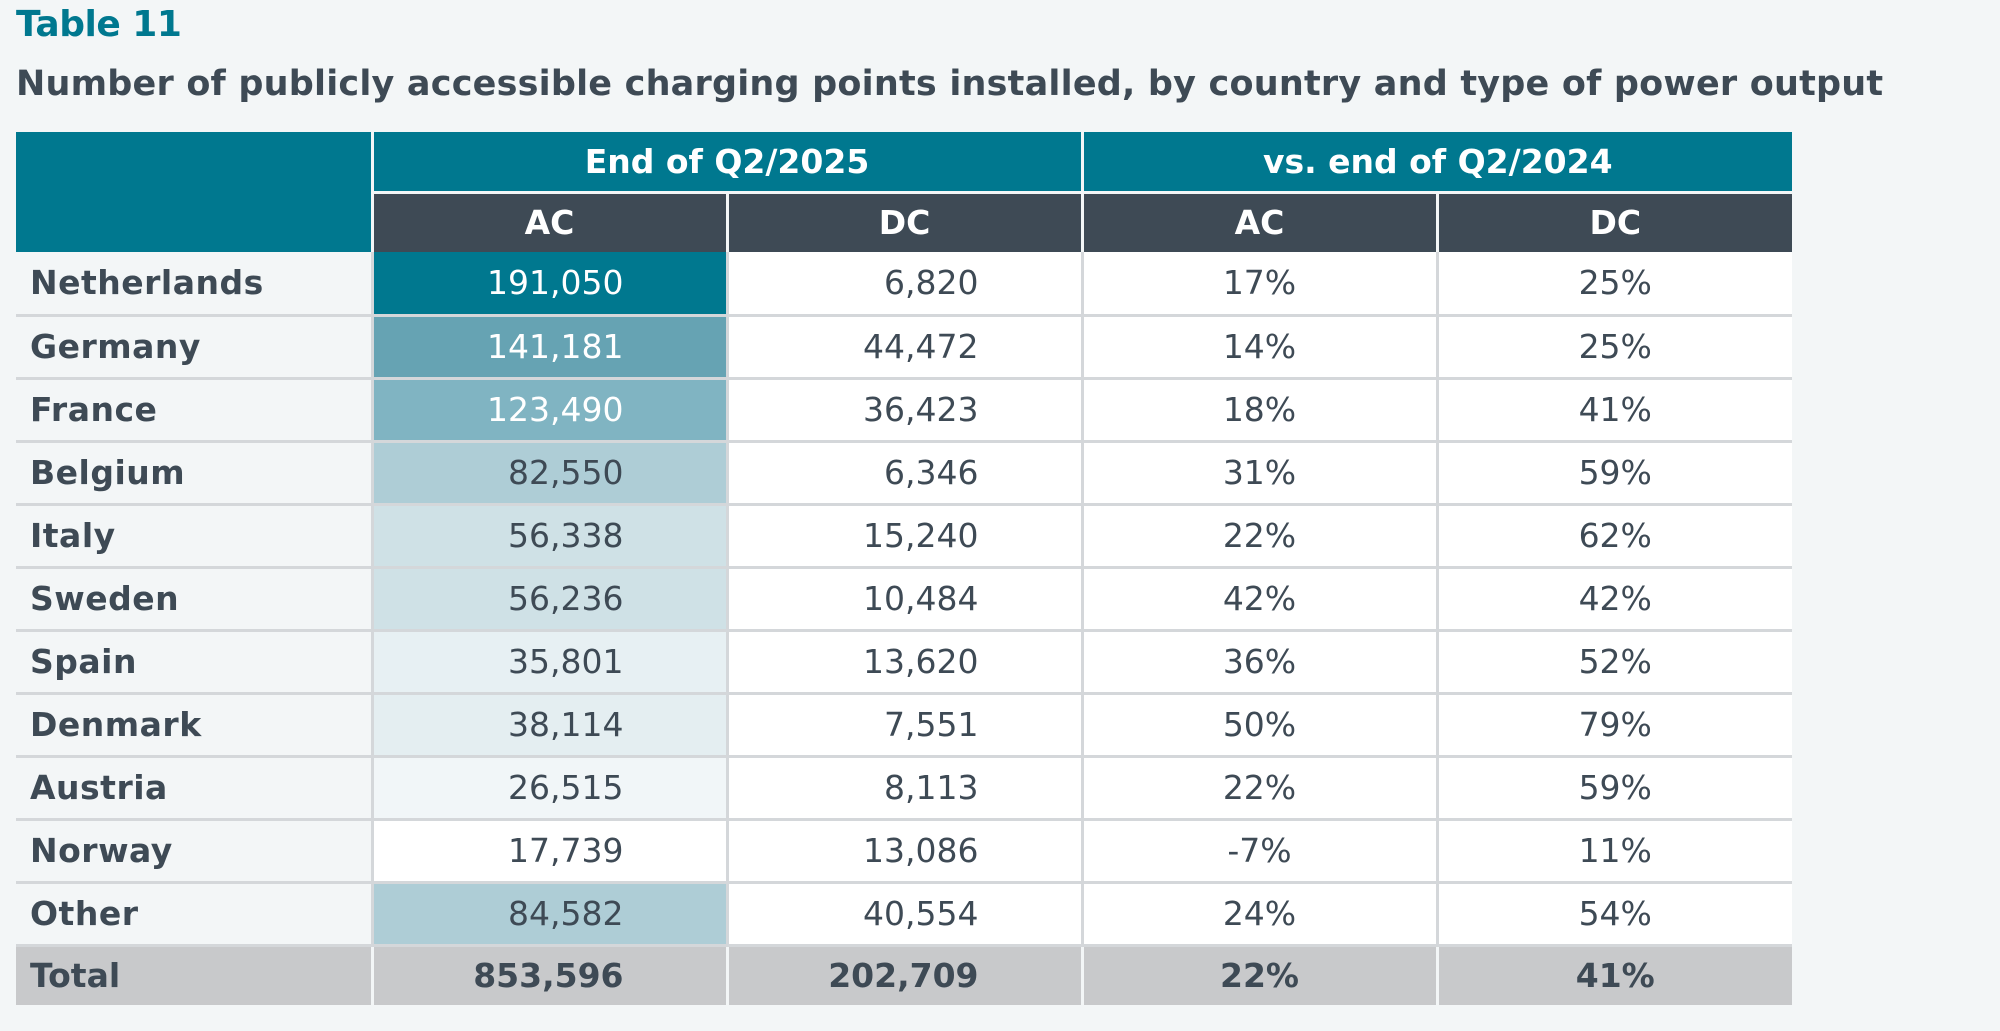 The width and height of the screenshot is (2000, 1031). What do you see at coordinates (548, 283) in the screenshot?
I see `ac-value-cell: 191,050` at bounding box center [548, 283].